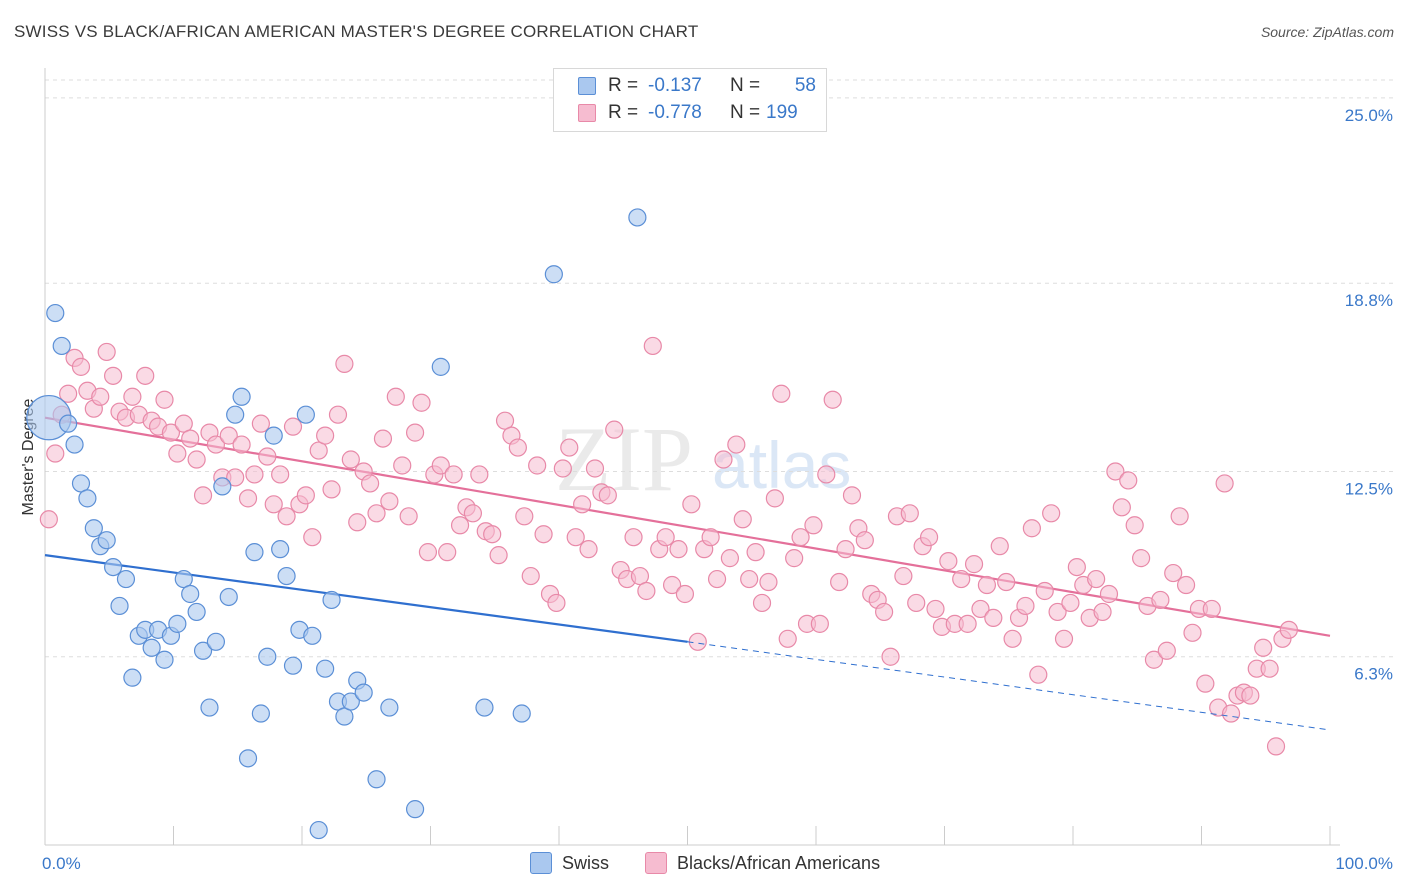 The width and height of the screenshot is (1406, 892). I want to click on legend-swatch-black, so click(587, 113).